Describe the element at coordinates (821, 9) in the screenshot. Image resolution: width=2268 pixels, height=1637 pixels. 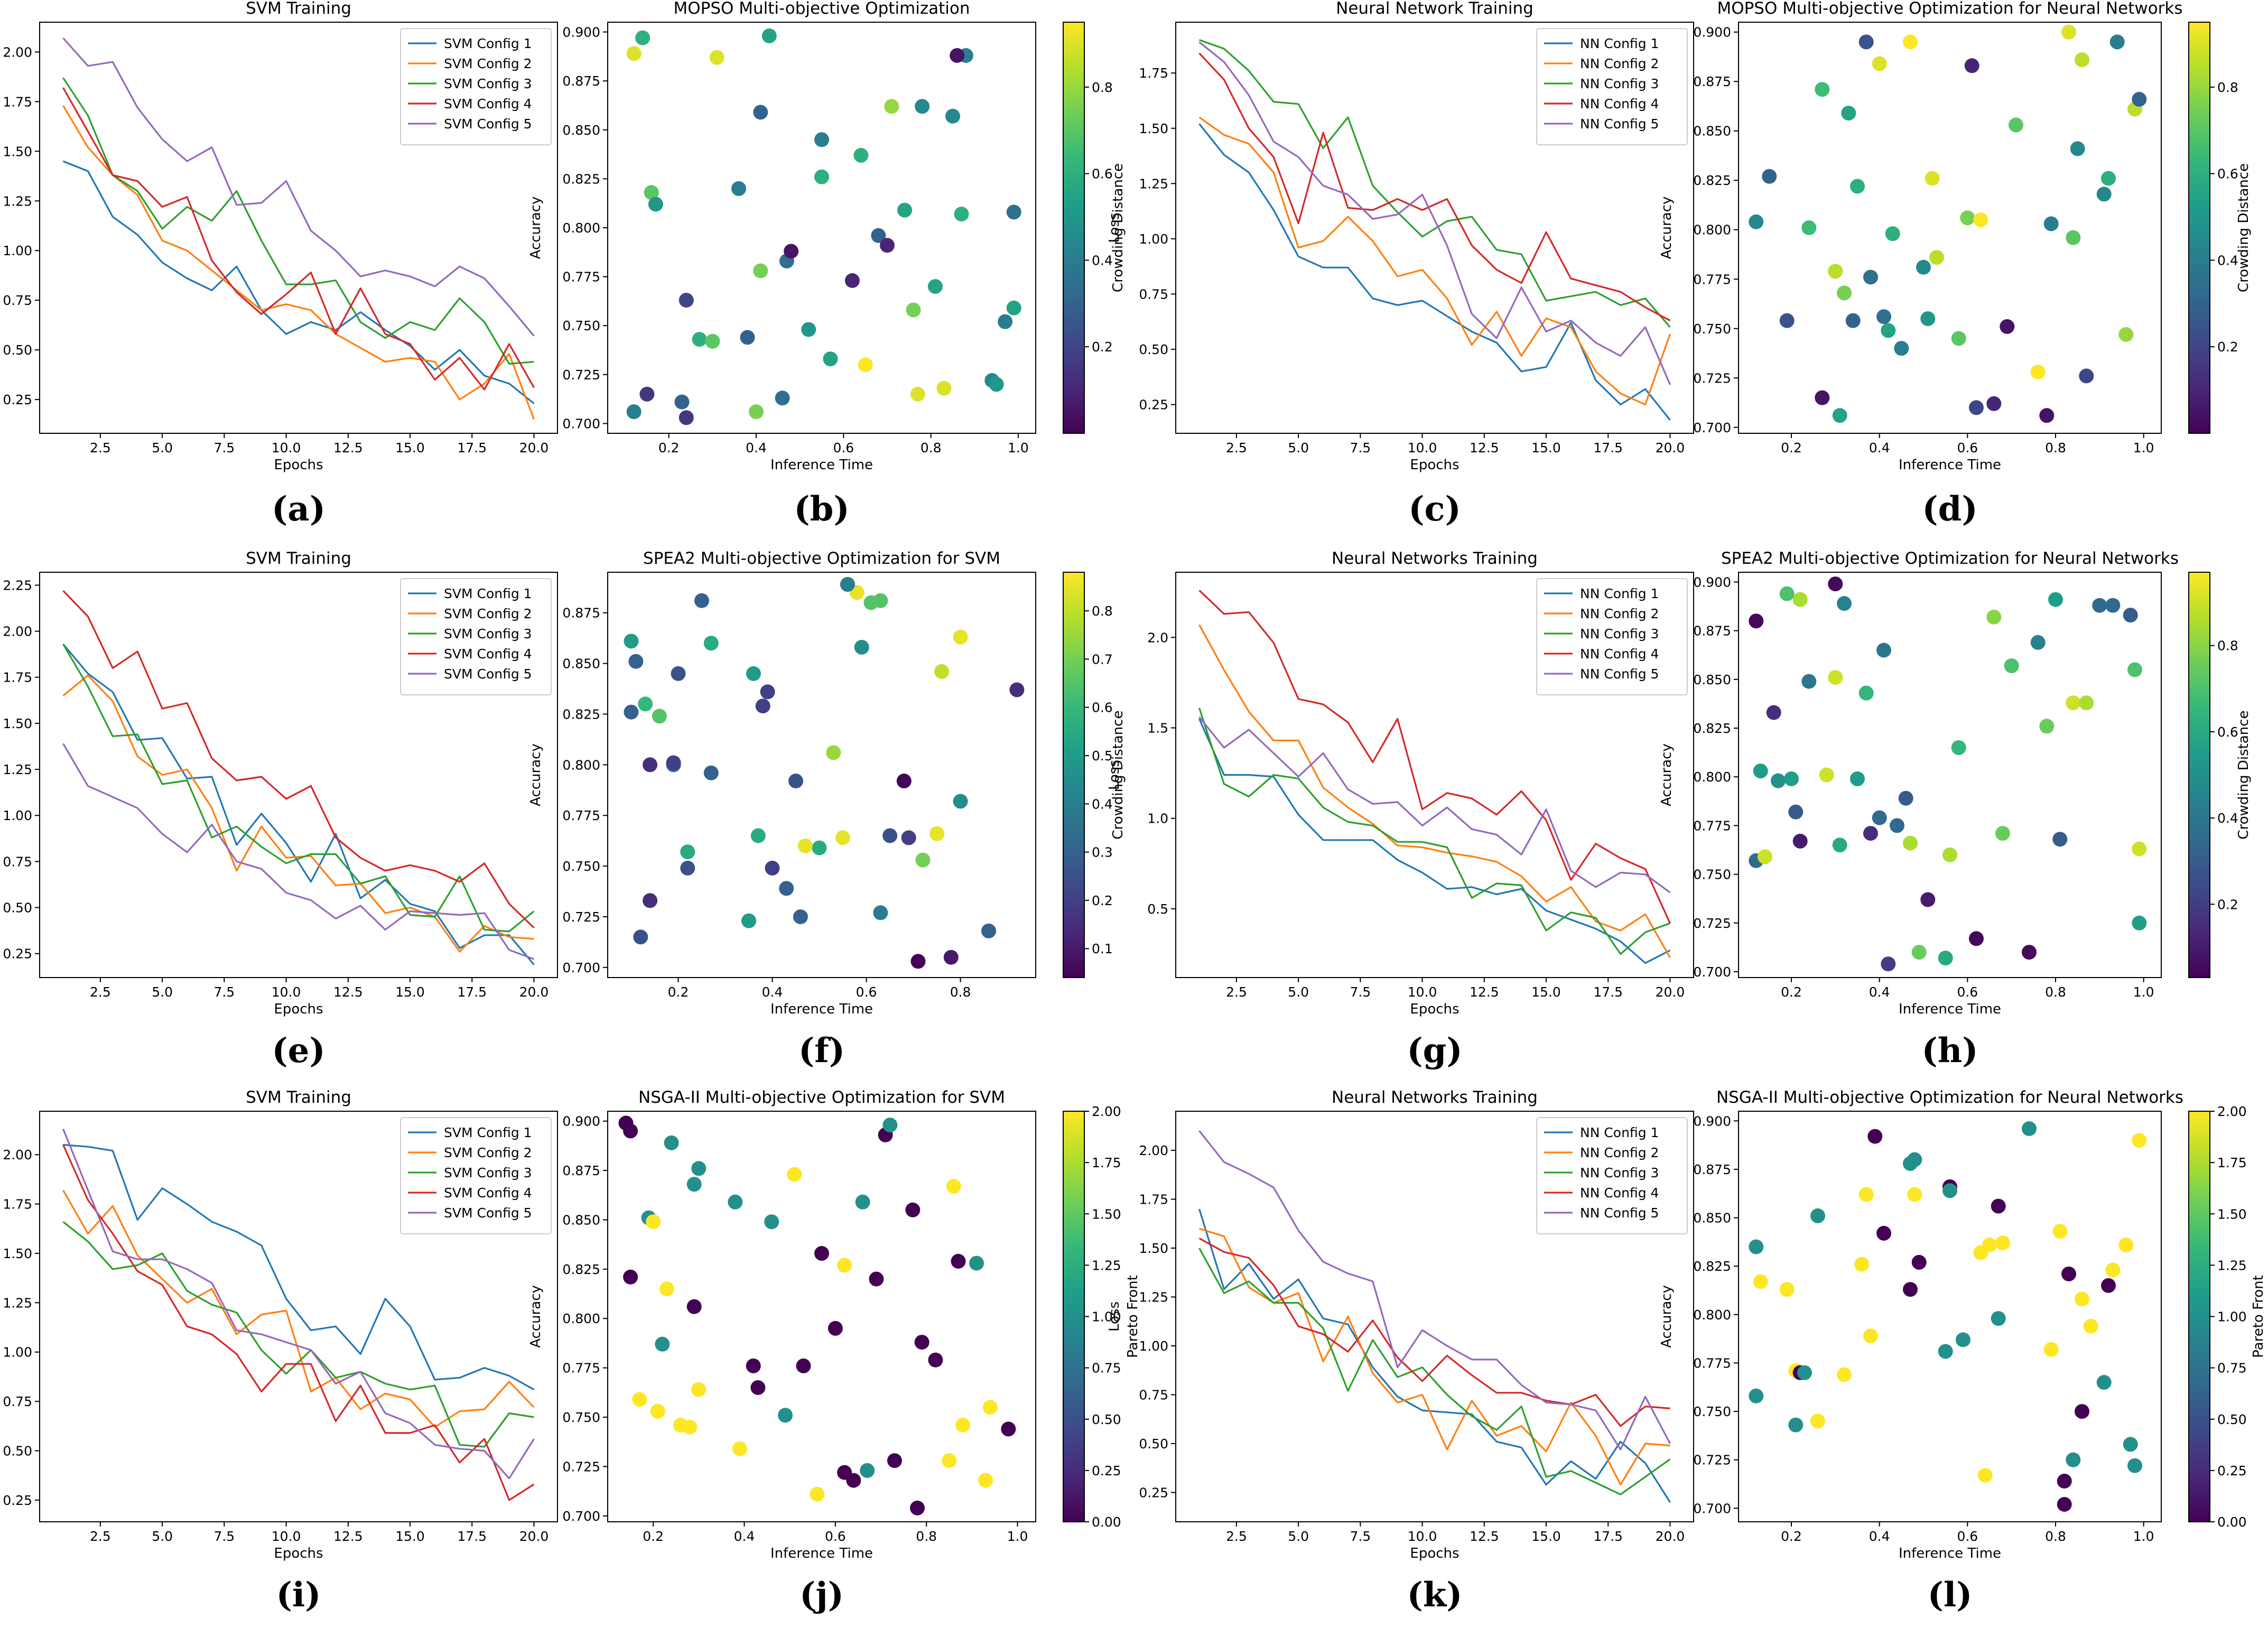
I see `chart-title: MOPSO Multi-objective Optimization` at that location.